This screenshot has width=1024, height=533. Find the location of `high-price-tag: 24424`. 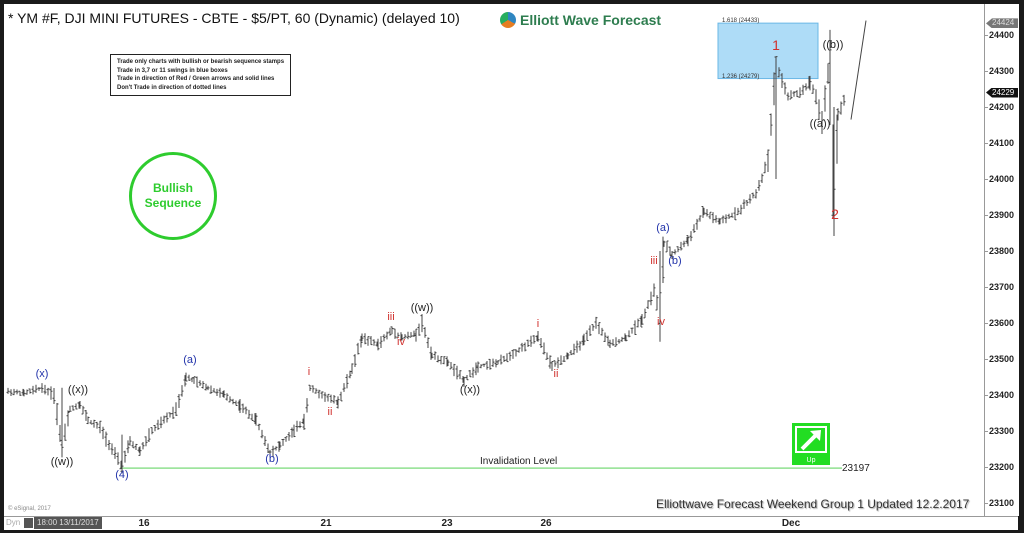

high-price-tag: 24424 is located at coordinates (1002, 23).